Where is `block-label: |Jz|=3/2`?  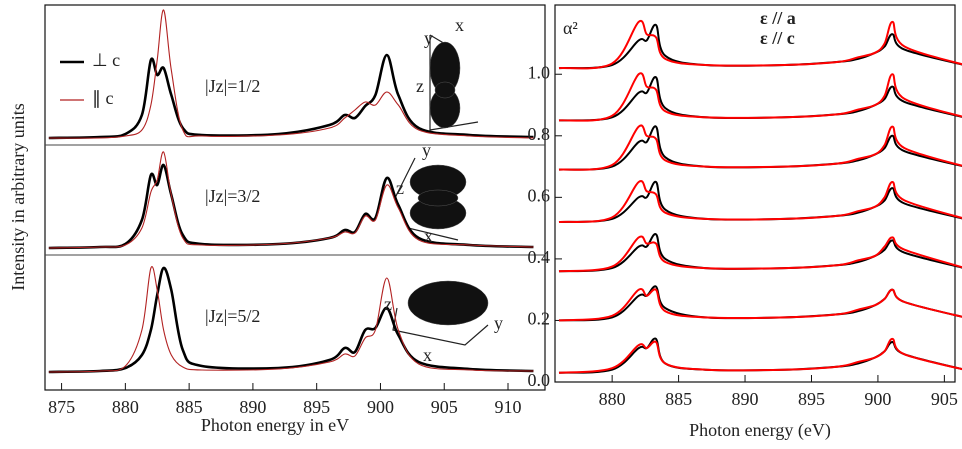 block-label: |Jz|=3/2 is located at coordinates (232, 196).